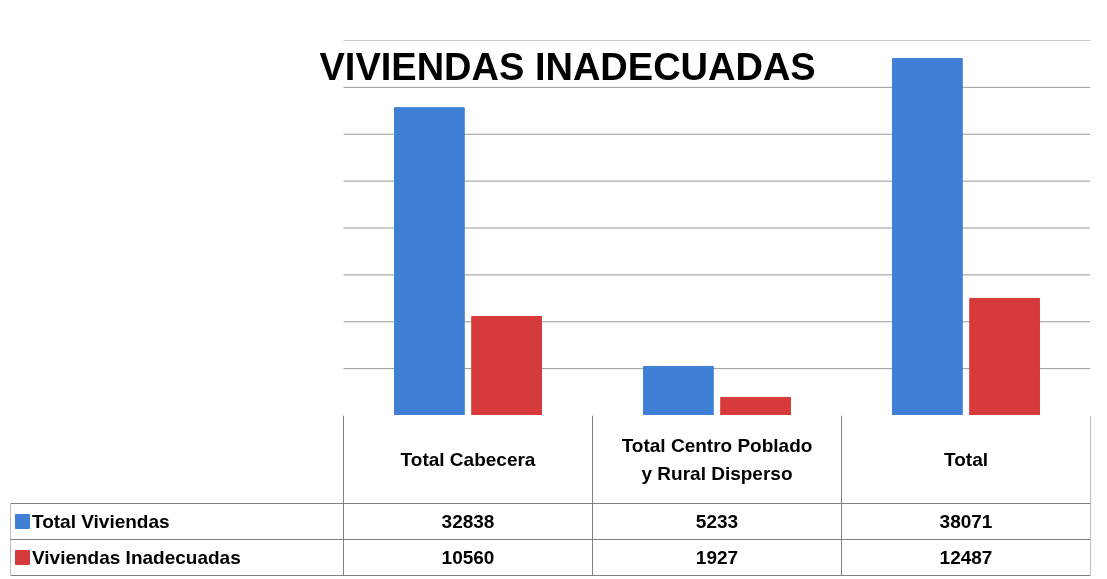  Describe the element at coordinates (966, 557) in the screenshot. I see `data-label: 12487` at that location.